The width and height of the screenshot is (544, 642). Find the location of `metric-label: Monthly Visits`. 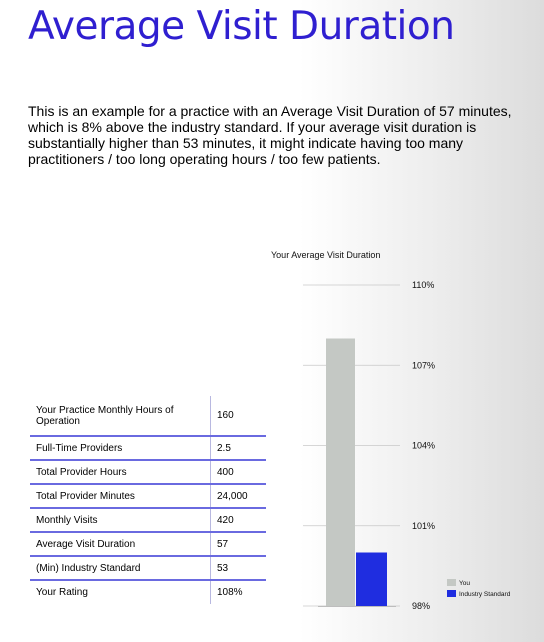

metric-label: Monthly Visits is located at coordinates (120, 520).